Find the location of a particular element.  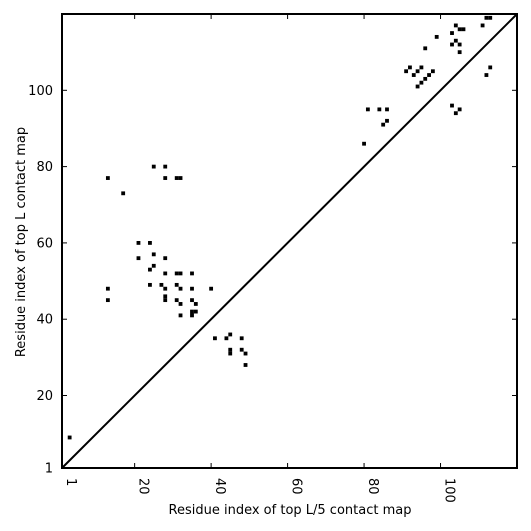

y-tick-label-60: 60 is located at coordinates (44, 243).